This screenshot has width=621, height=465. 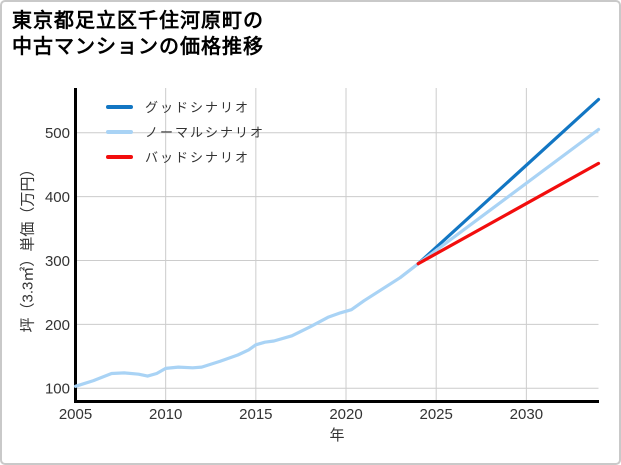 I want to click on chart-title-line-2: 中古マンションの価格推移, so click(x=138, y=47).